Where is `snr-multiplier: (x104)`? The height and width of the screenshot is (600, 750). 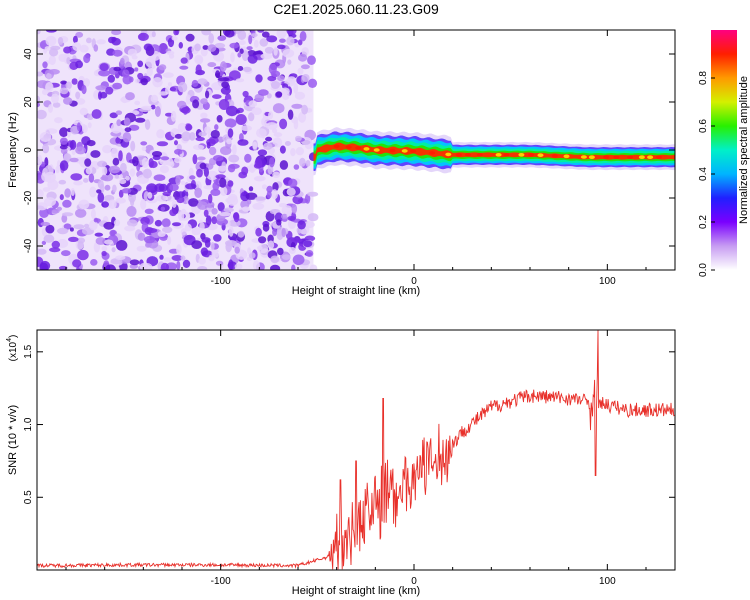
snr-multiplier: (x104) is located at coordinates (12, 348).